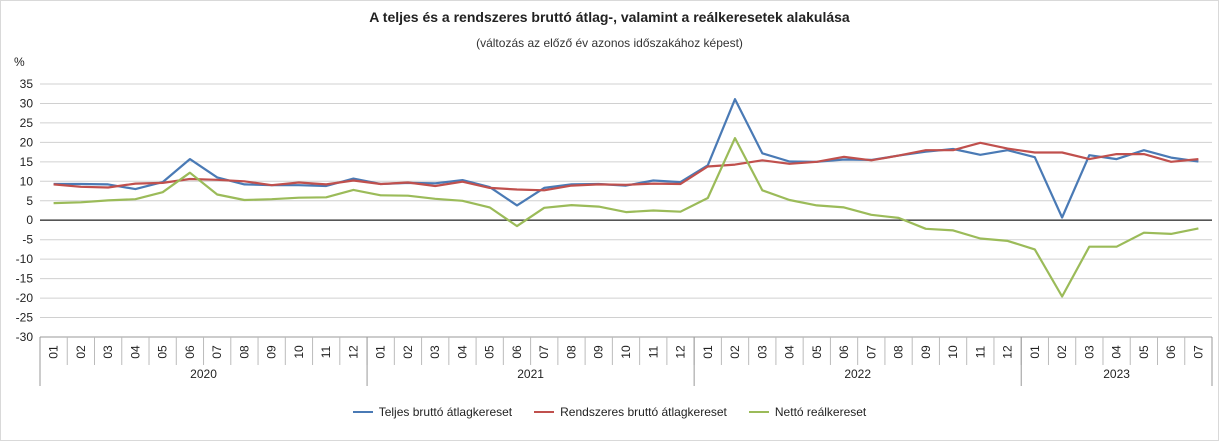  Describe the element at coordinates (29, 201) in the screenshot. I see `y-tick-label: 5` at that location.